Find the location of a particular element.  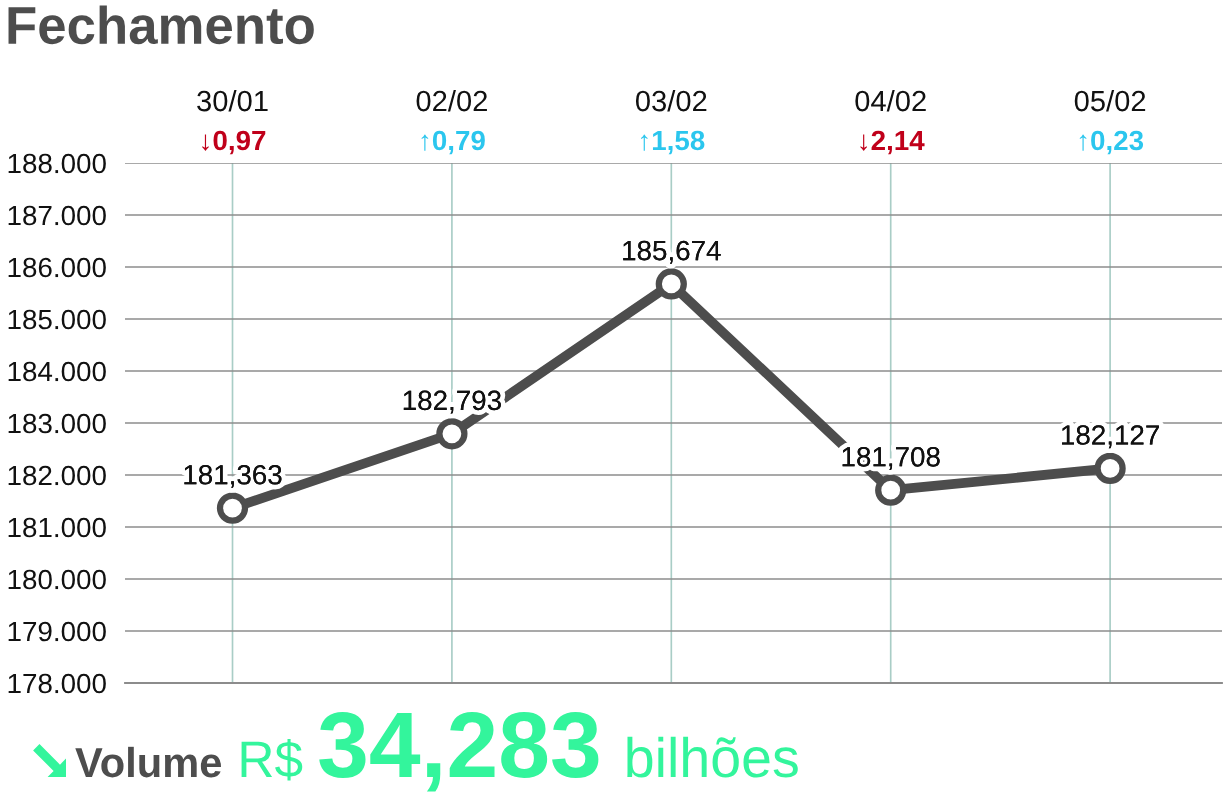

text: ↓0,97 is located at coordinates (234, 142).